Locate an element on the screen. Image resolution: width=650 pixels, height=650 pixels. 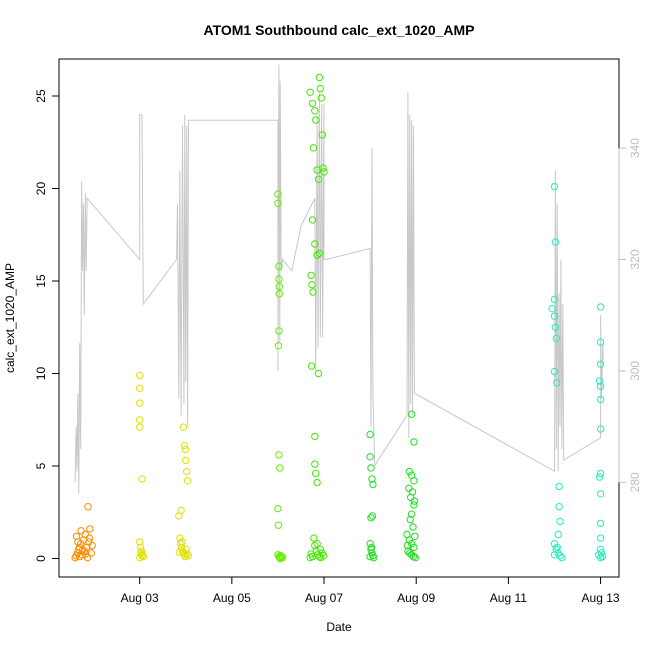
x-tick-label: Aug 13 is located at coordinates (601, 598).